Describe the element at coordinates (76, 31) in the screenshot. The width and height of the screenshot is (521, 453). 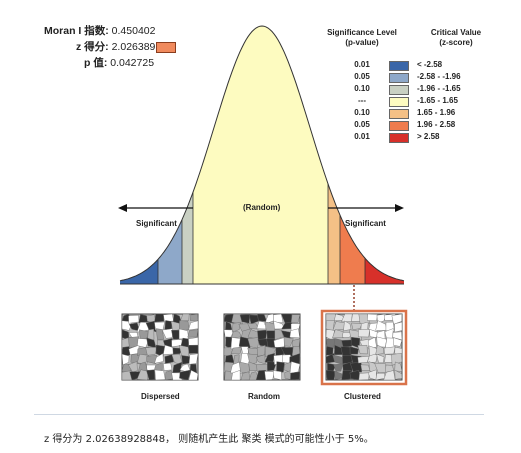
I see `moran-label: Moran I 指数:` at that location.